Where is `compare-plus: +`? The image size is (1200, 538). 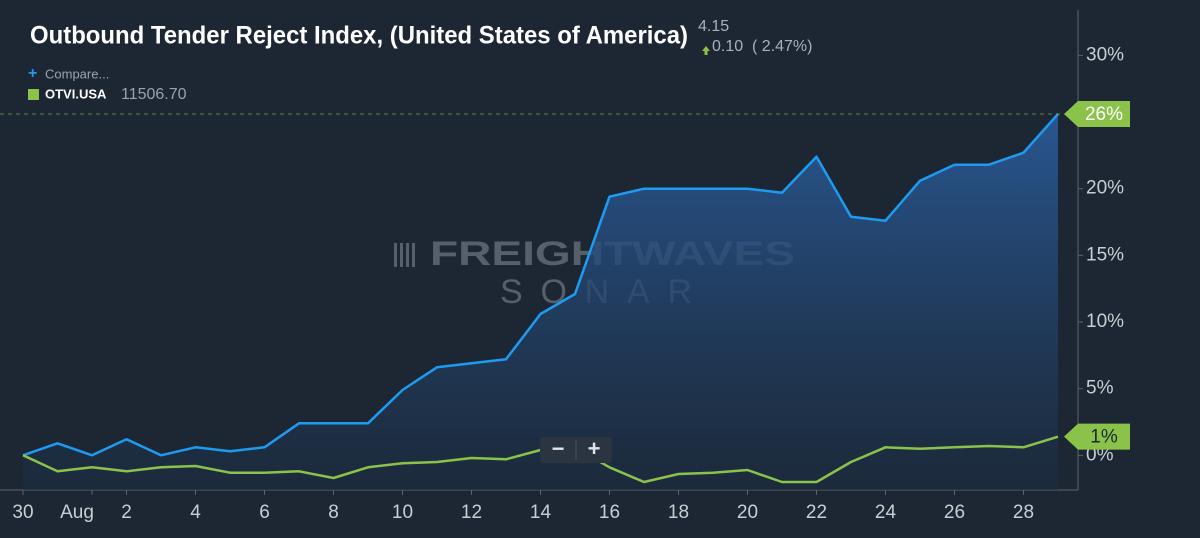
compare-plus: + is located at coordinates (32, 73).